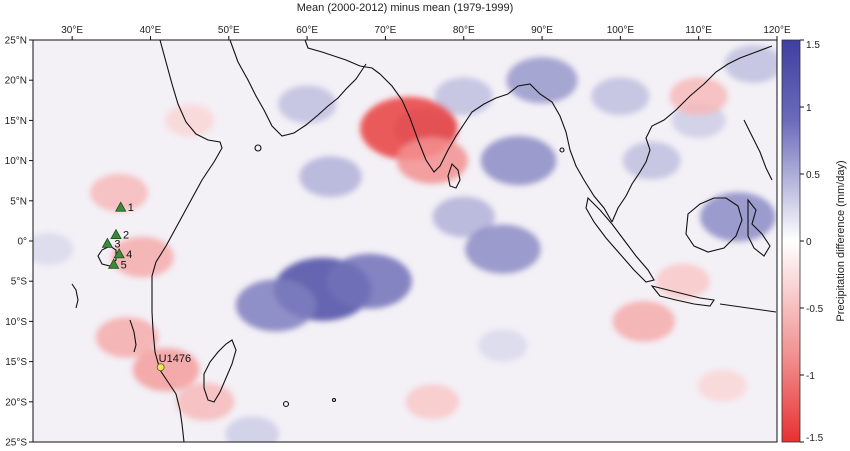  Describe the element at coordinates (464, 30) in the screenshot. I see `lon-tick-label: 80°E` at that location.